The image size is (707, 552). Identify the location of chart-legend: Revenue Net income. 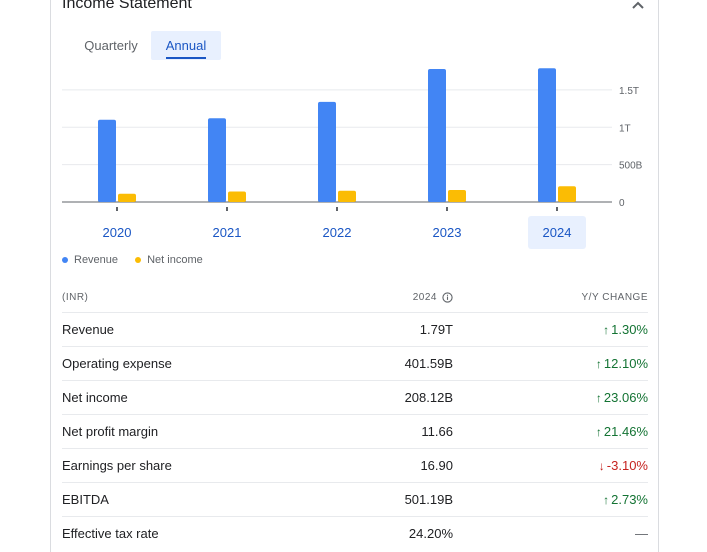
(139, 261).